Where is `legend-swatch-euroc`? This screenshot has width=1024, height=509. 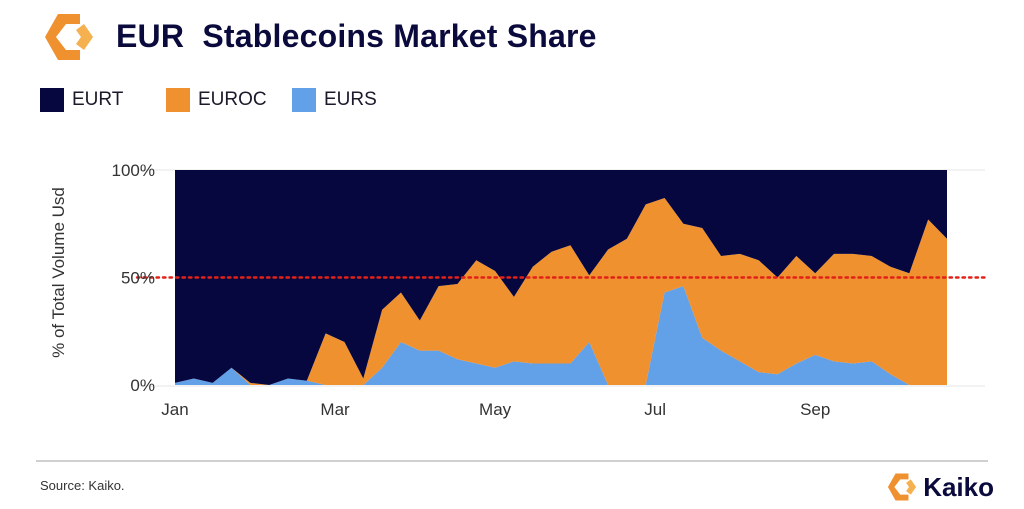
legend-swatch-euroc is located at coordinates (178, 100).